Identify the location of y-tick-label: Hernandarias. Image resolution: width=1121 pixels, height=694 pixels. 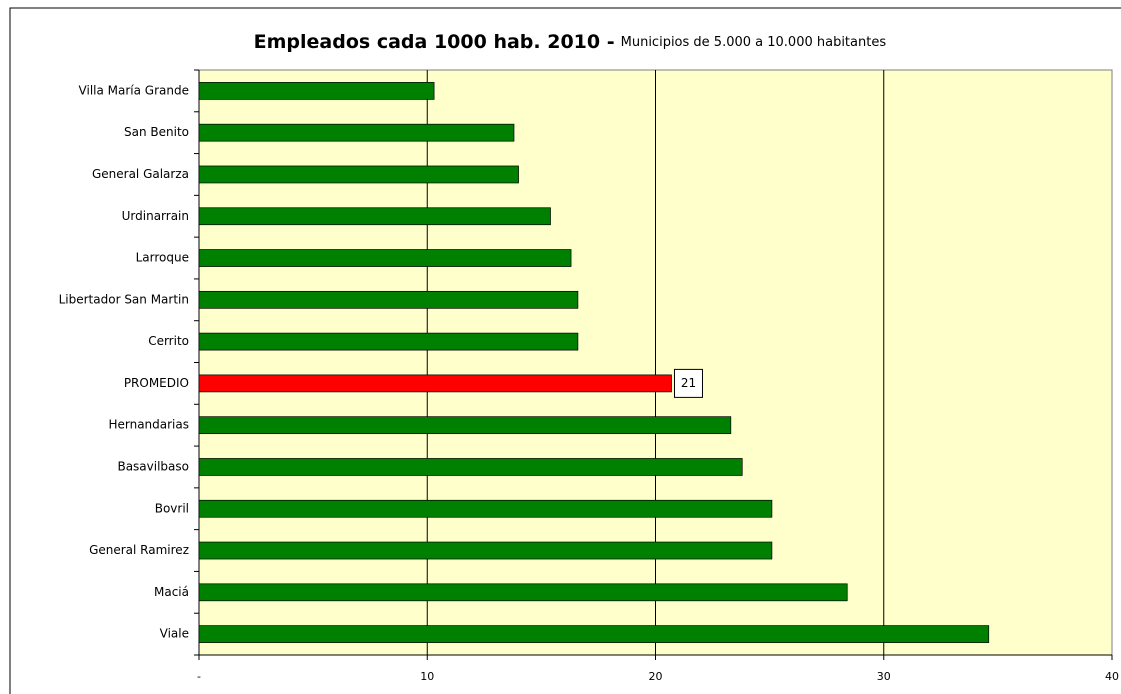
(148, 425).